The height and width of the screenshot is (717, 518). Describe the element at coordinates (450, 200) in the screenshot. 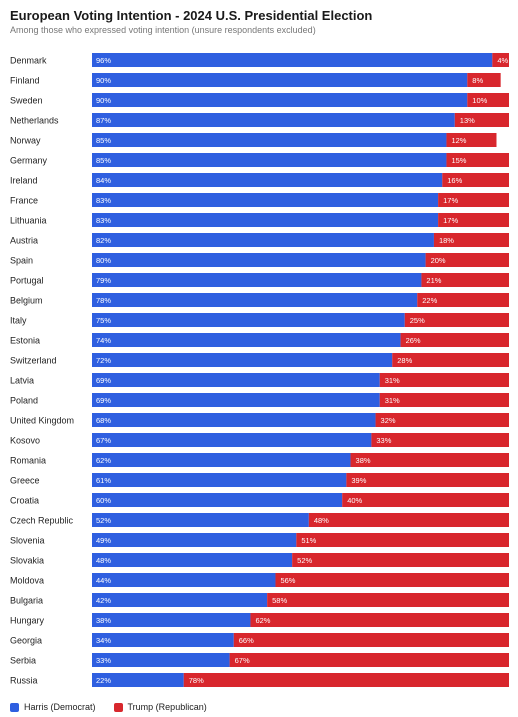

I see `data-label-trump-france: 17%` at that location.